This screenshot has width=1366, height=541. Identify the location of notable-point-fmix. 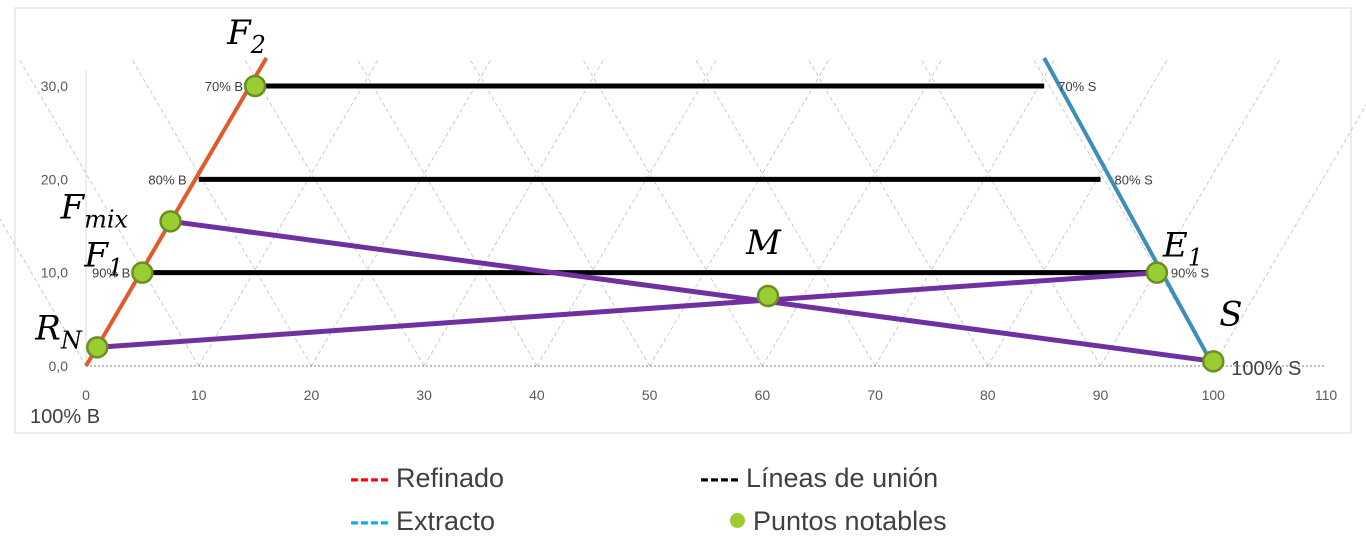
(171, 221).